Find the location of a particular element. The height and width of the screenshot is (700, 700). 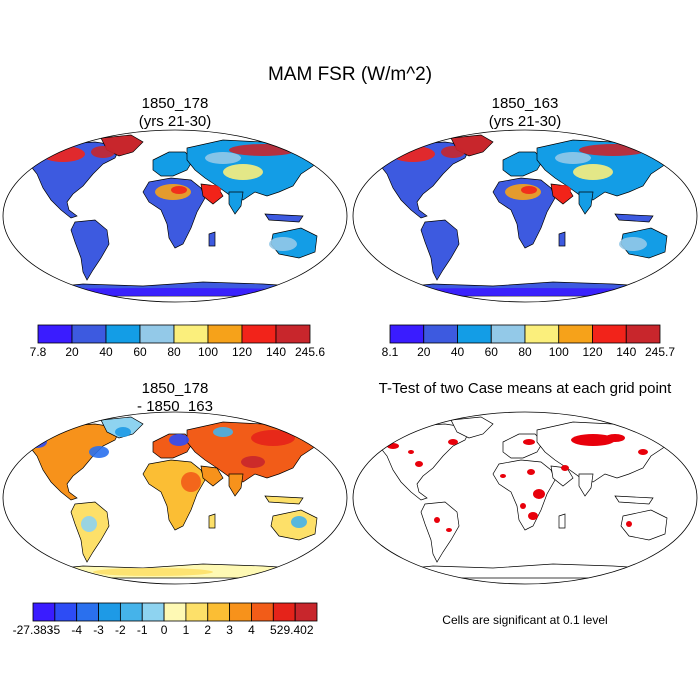

colorbar-label: 2 is located at coordinates (207, 630).